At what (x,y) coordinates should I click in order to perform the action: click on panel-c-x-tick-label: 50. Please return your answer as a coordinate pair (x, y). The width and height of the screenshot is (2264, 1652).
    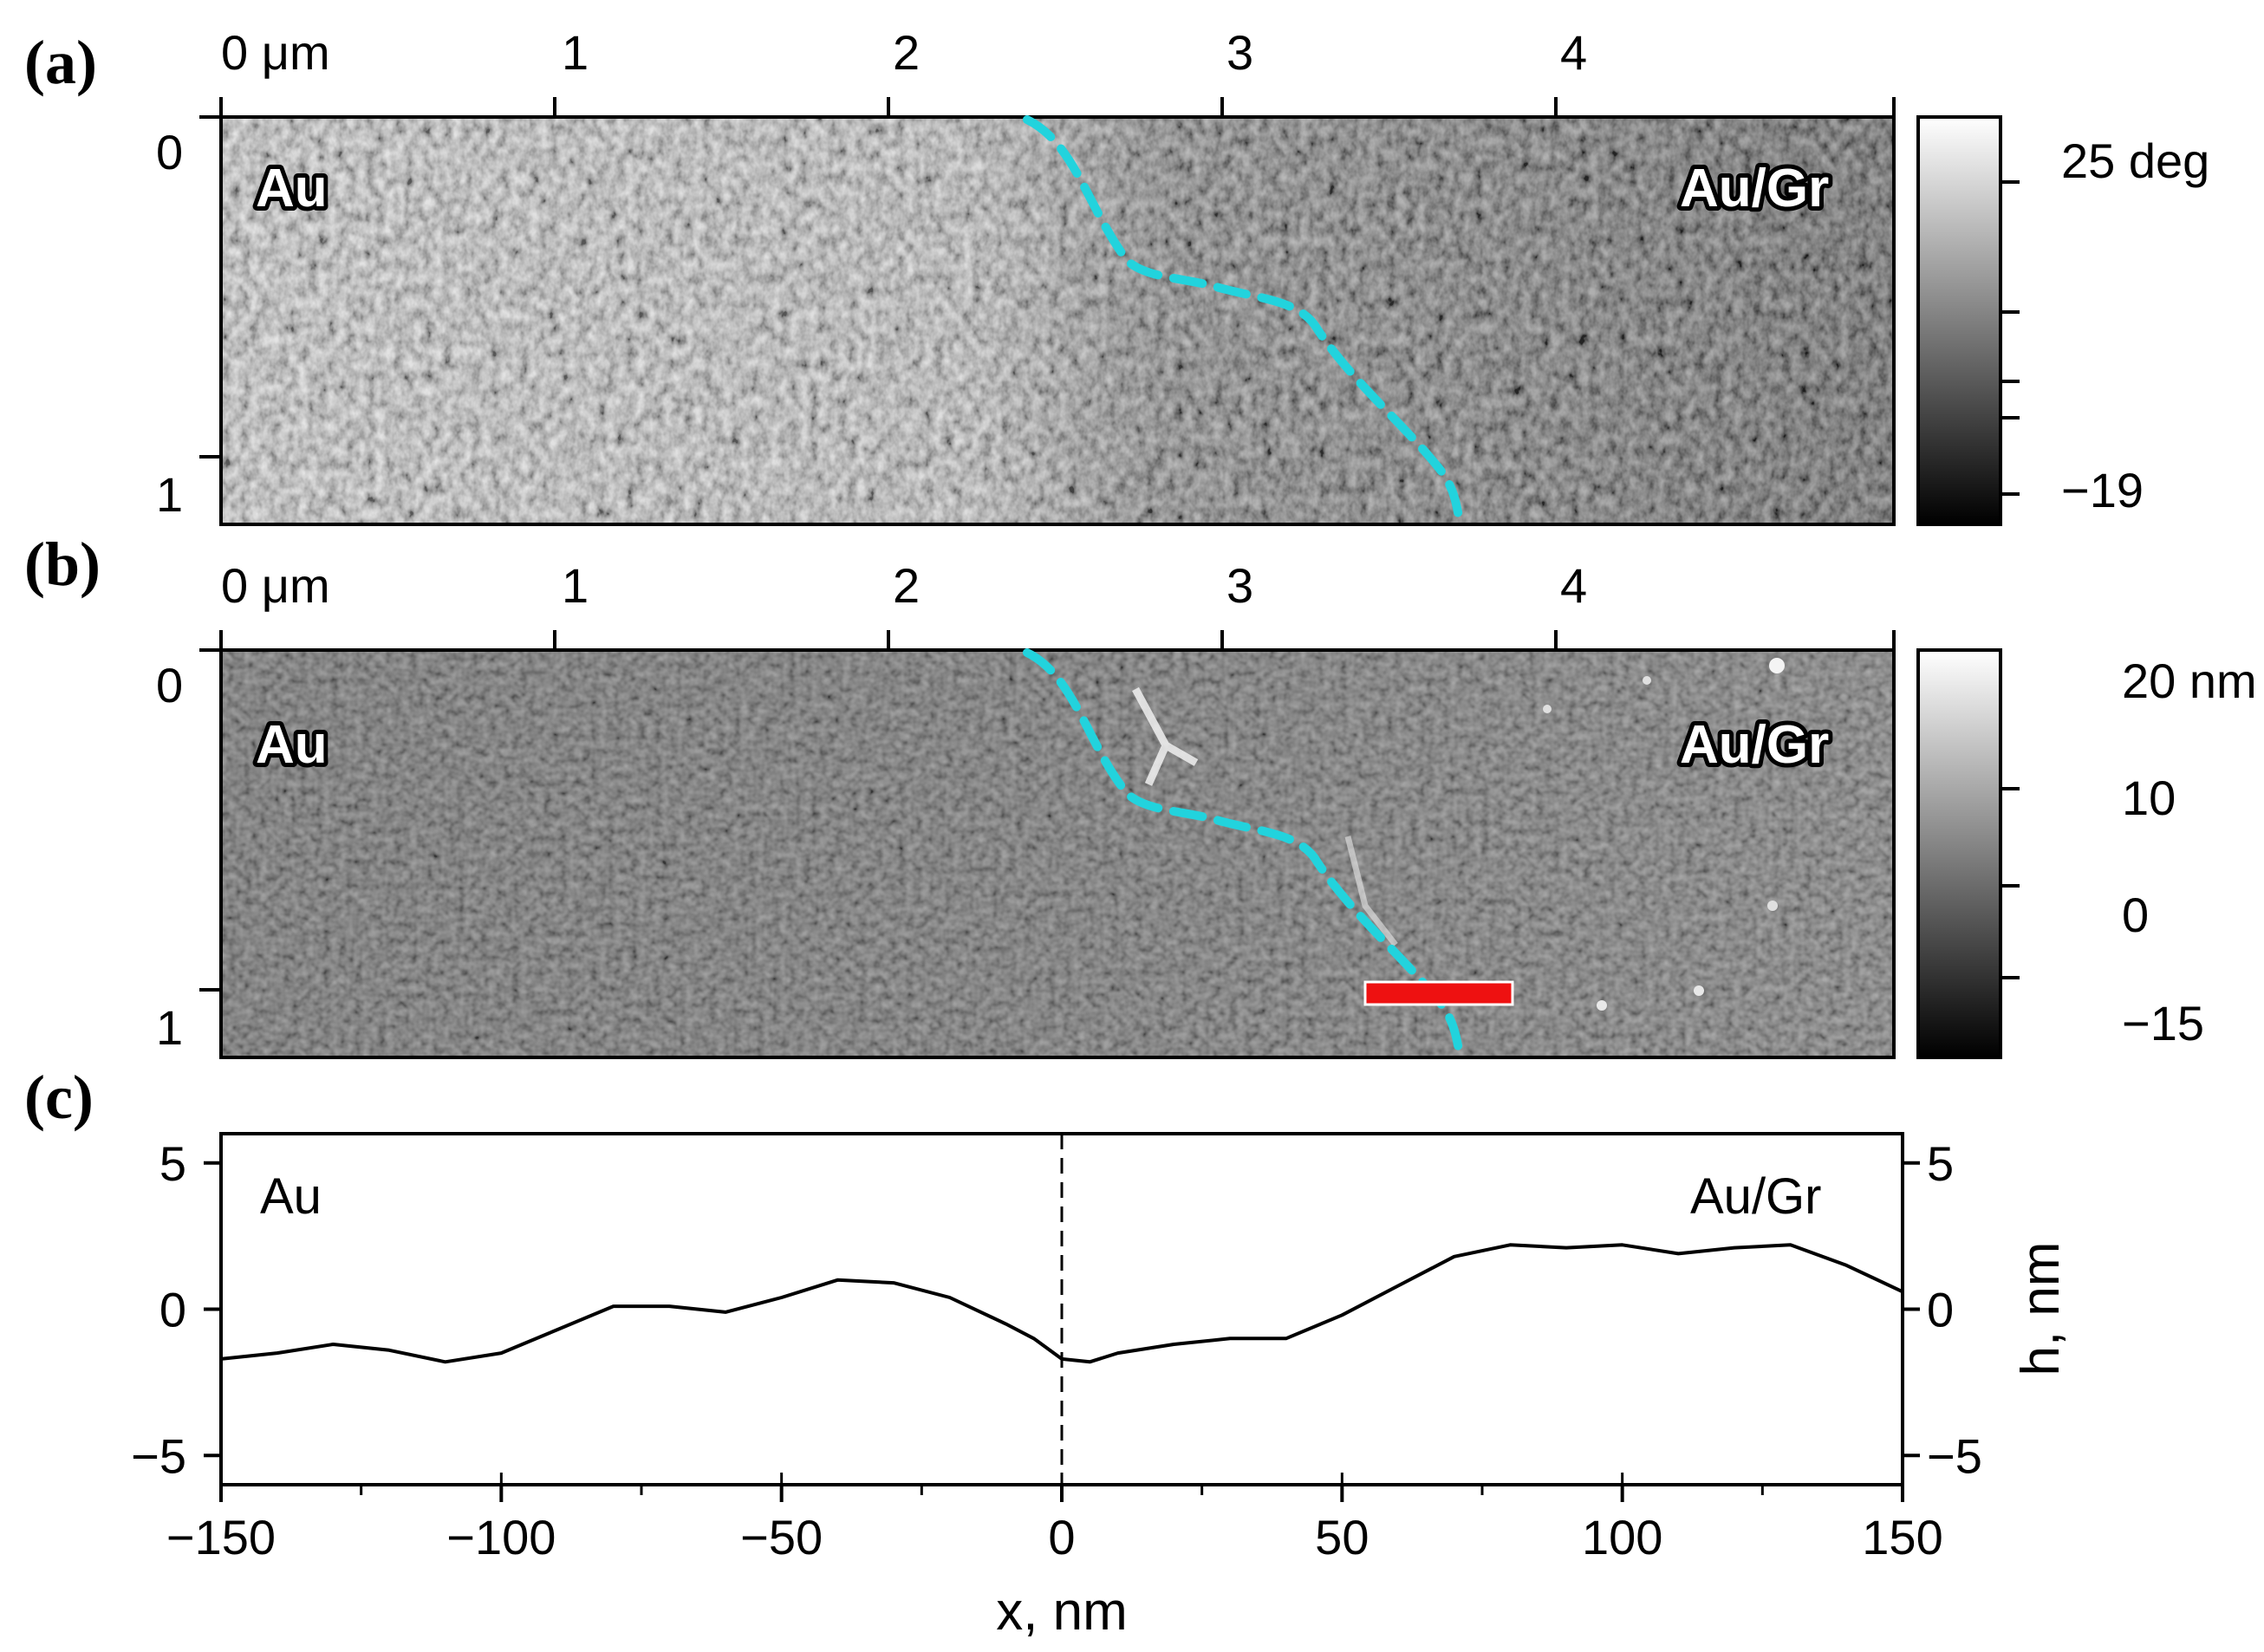
    Looking at the image, I should click on (1342, 1537).